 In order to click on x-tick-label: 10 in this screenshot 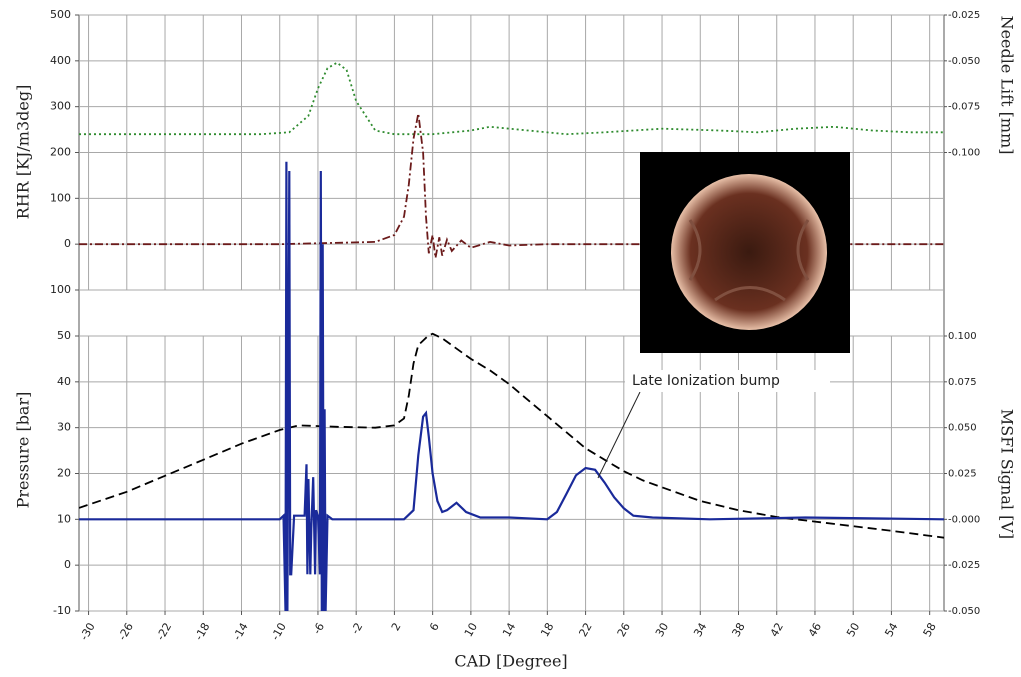, I will do `click(471, 630)`.